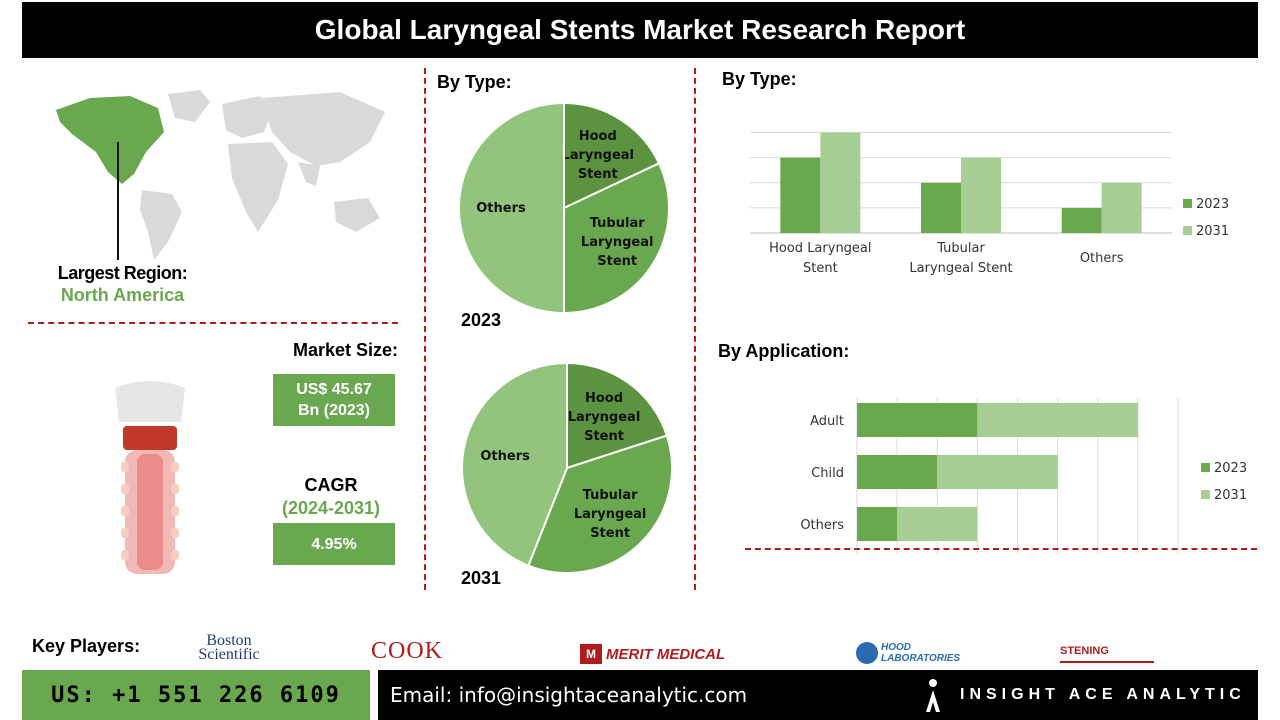 The image size is (1280, 720). Describe the element at coordinates (822, 525) in the screenshot. I see `y-tick-label: Others` at that location.